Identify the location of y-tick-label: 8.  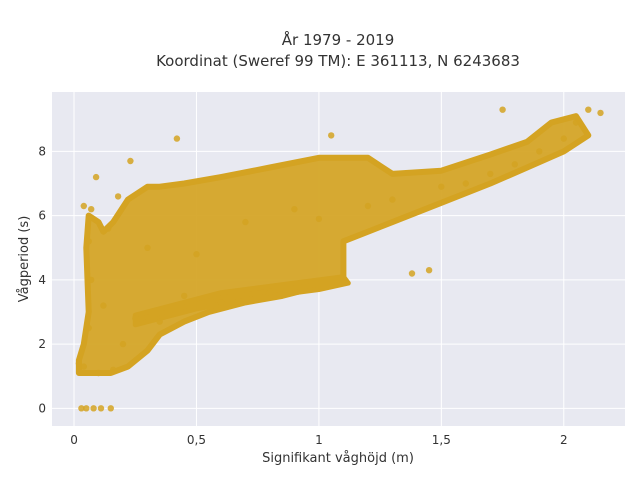
(42, 151).